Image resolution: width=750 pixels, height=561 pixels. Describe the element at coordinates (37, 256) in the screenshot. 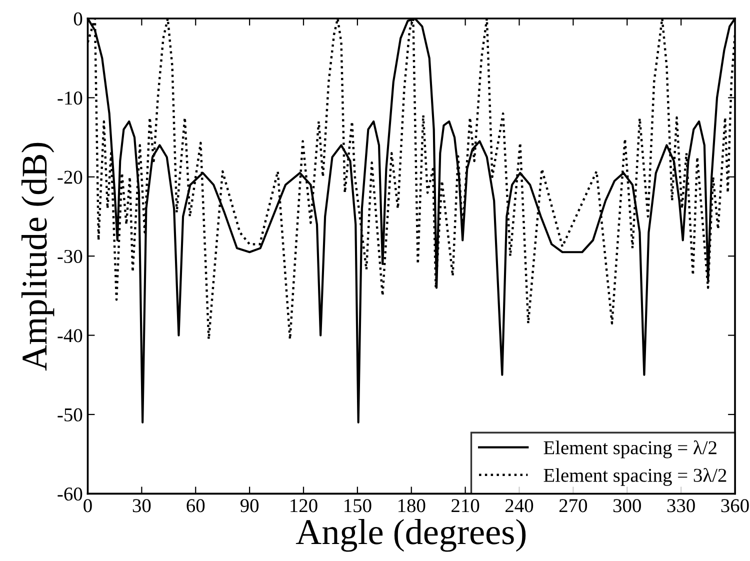

I see `y-axis-title: Amplitude (dB)` at that location.